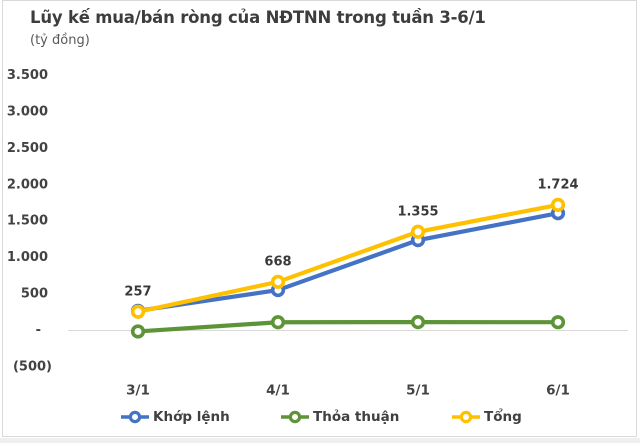 This screenshot has height=443, width=640. Describe the element at coordinates (557, 184) in the screenshot. I see `data-point-label-tong: 1.724` at that location.